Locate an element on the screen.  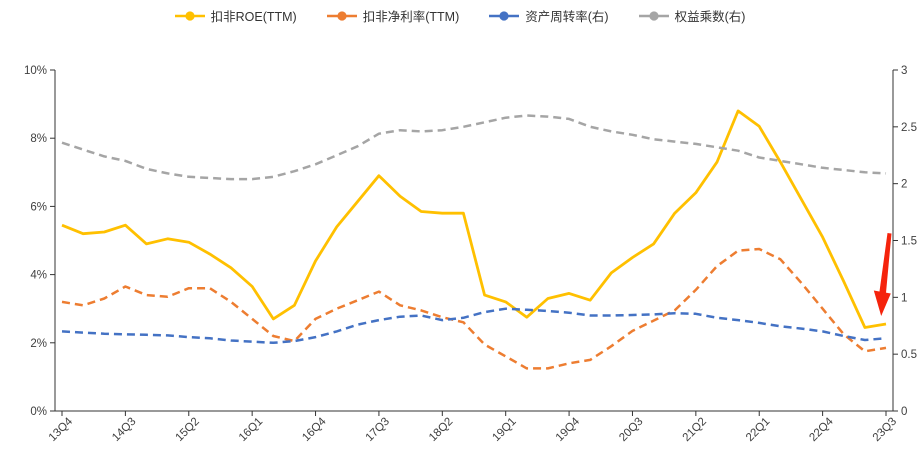
legend-item-1: 扣非净利率(TTM) is located at coordinates (393, 15).